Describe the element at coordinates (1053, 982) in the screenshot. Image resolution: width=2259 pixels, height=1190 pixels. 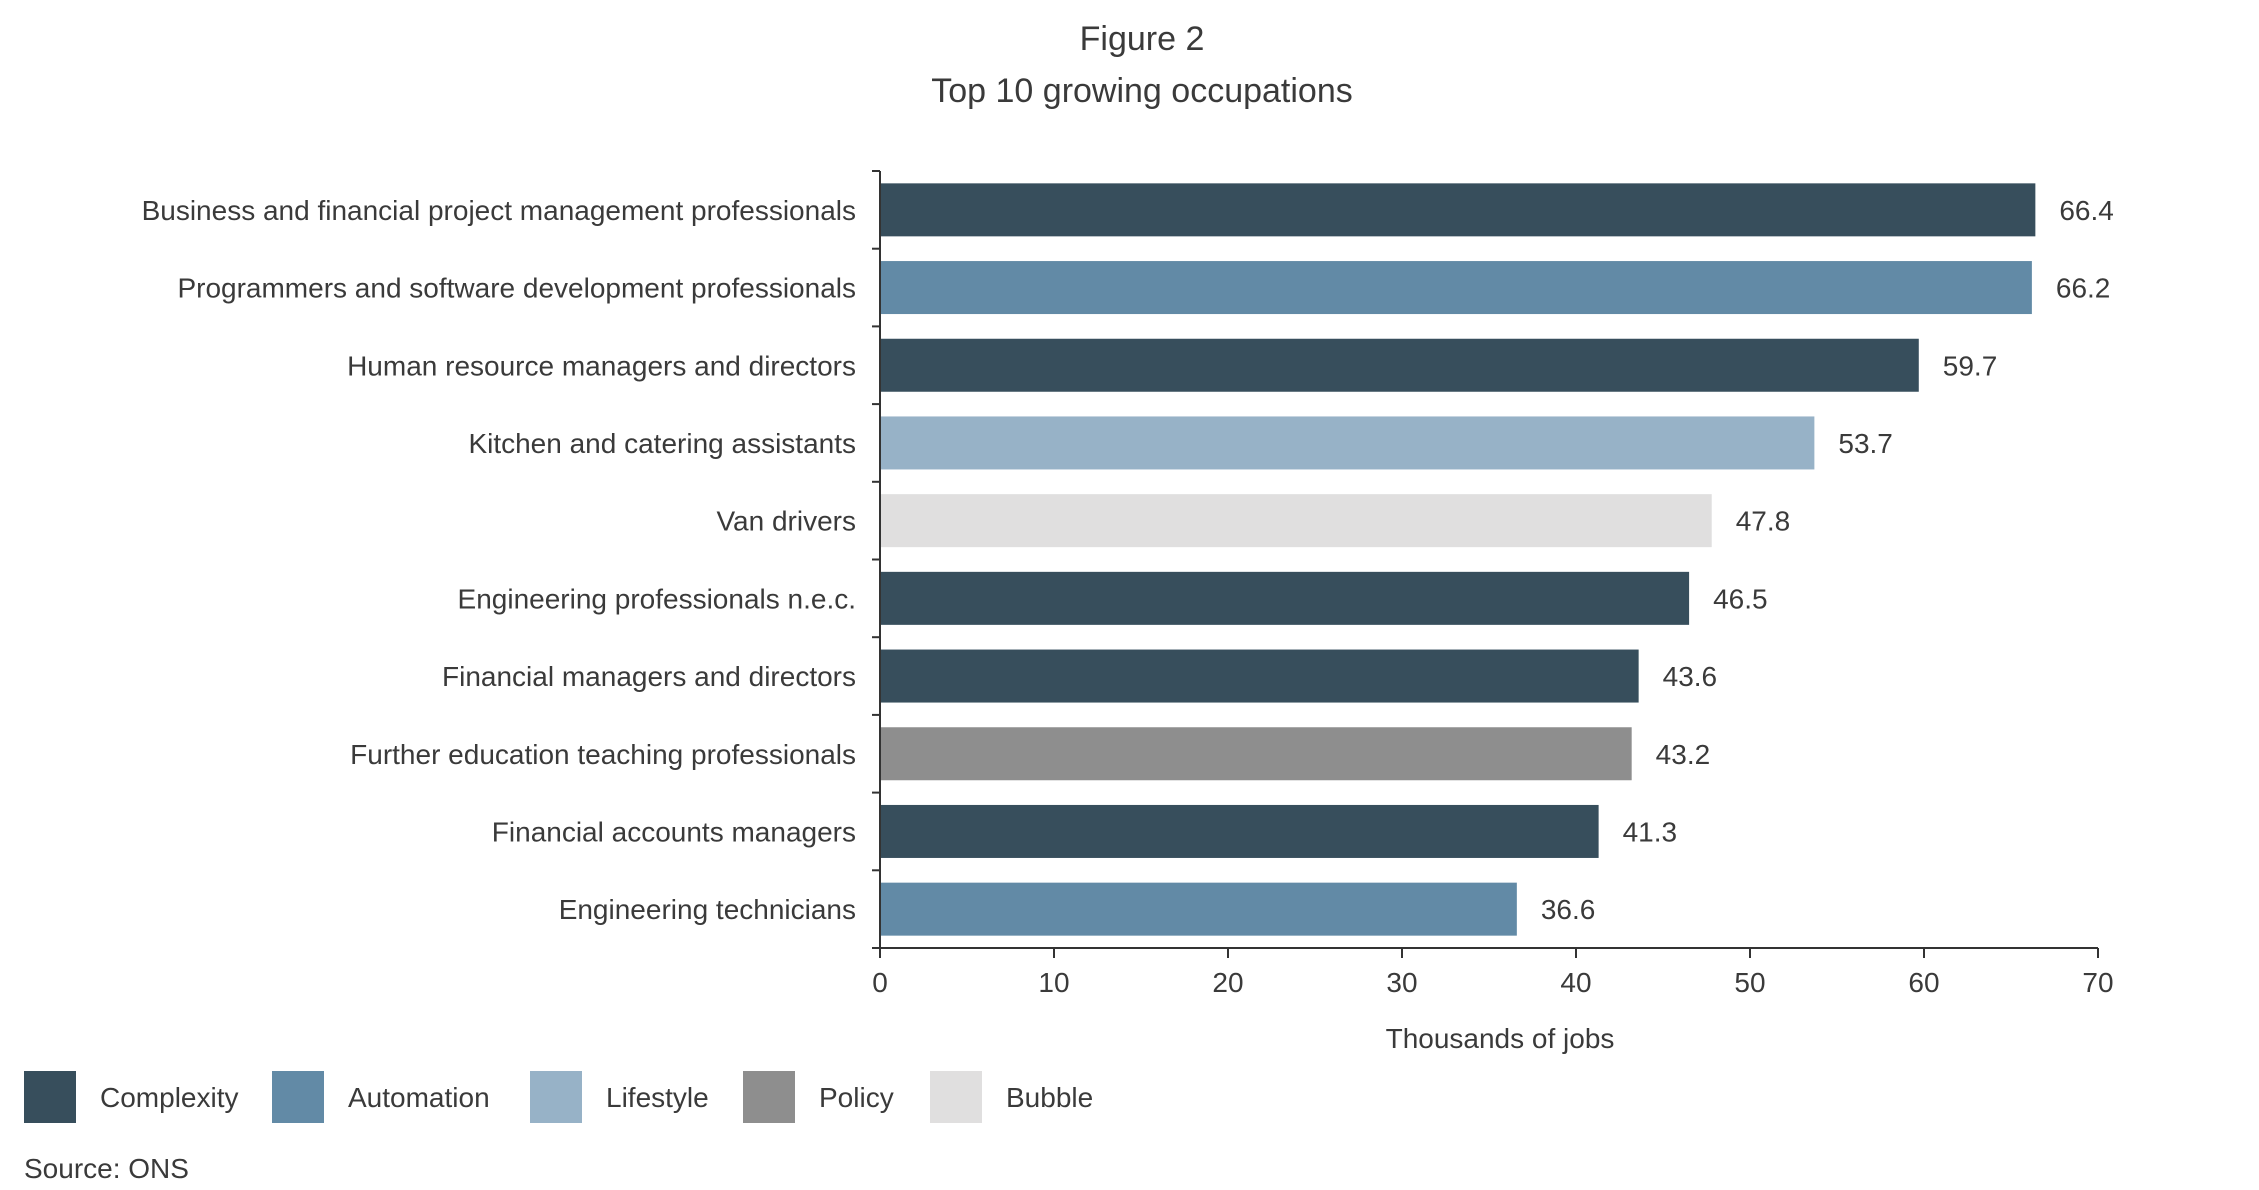
I see `x-tick-label: 10` at that location.